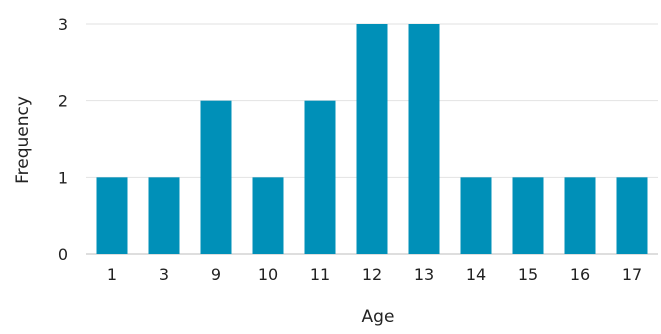 The width and height of the screenshot is (661, 334). I want to click on x-tick-label: 15, so click(528, 274).